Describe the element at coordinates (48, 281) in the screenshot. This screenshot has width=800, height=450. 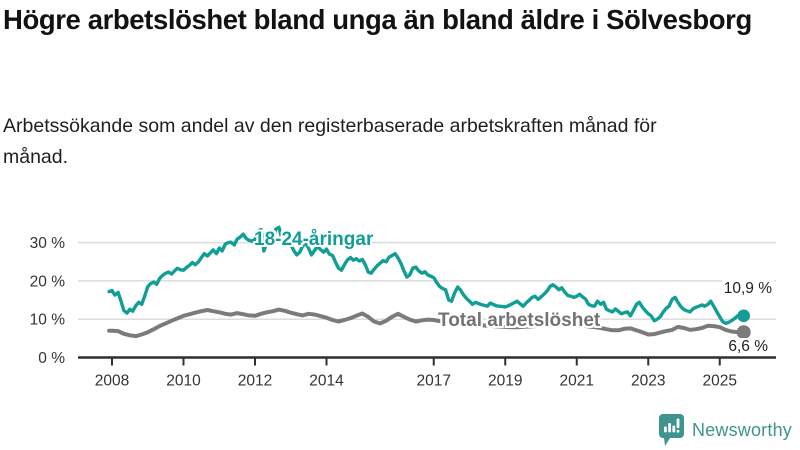
I see `y-tick-label: 20 %` at that location.